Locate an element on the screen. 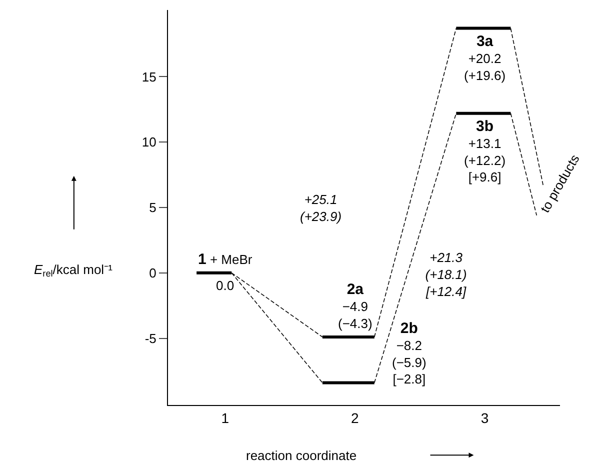 This screenshot has width=591, height=463. y-tick-label: 15 is located at coordinates (149, 76).